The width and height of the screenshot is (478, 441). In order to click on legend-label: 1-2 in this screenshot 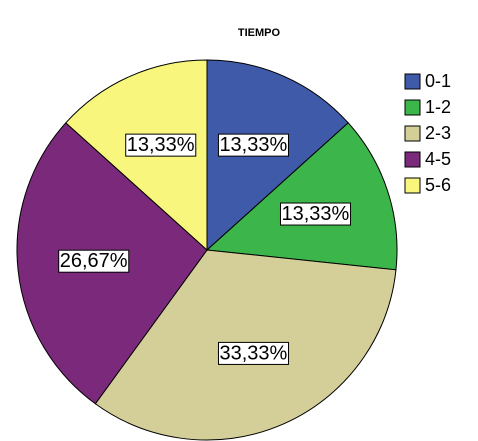, I will do `click(438, 107)`.